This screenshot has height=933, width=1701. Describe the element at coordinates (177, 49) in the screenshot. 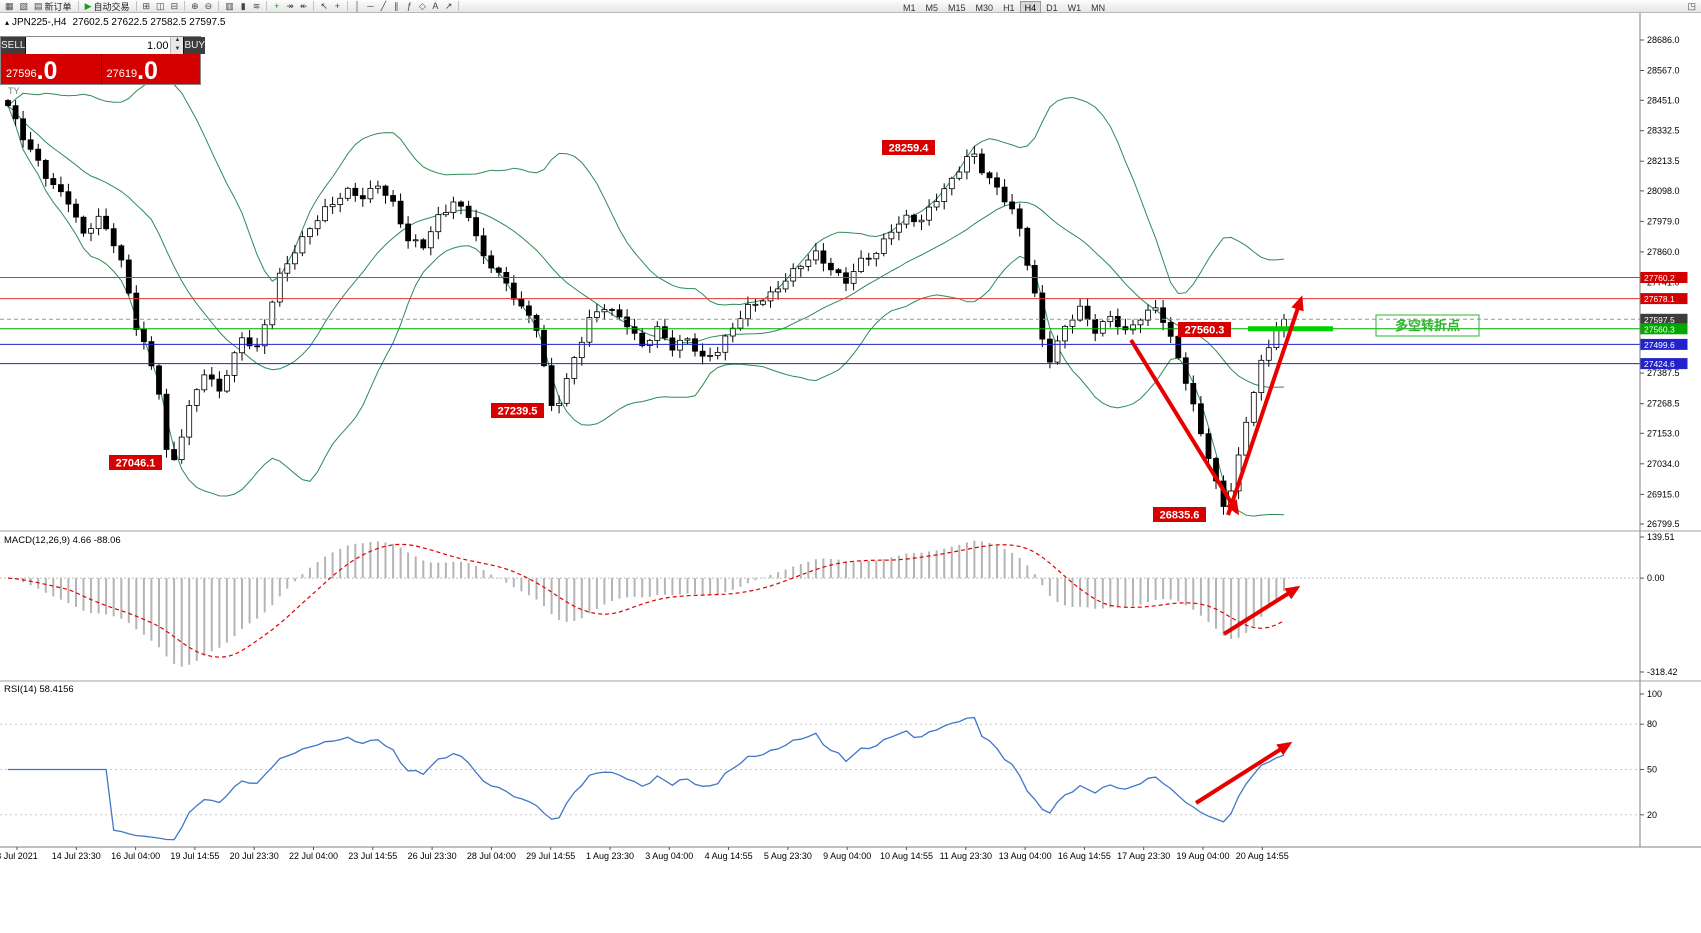

I see `volume-down-button: ▼` at that location.